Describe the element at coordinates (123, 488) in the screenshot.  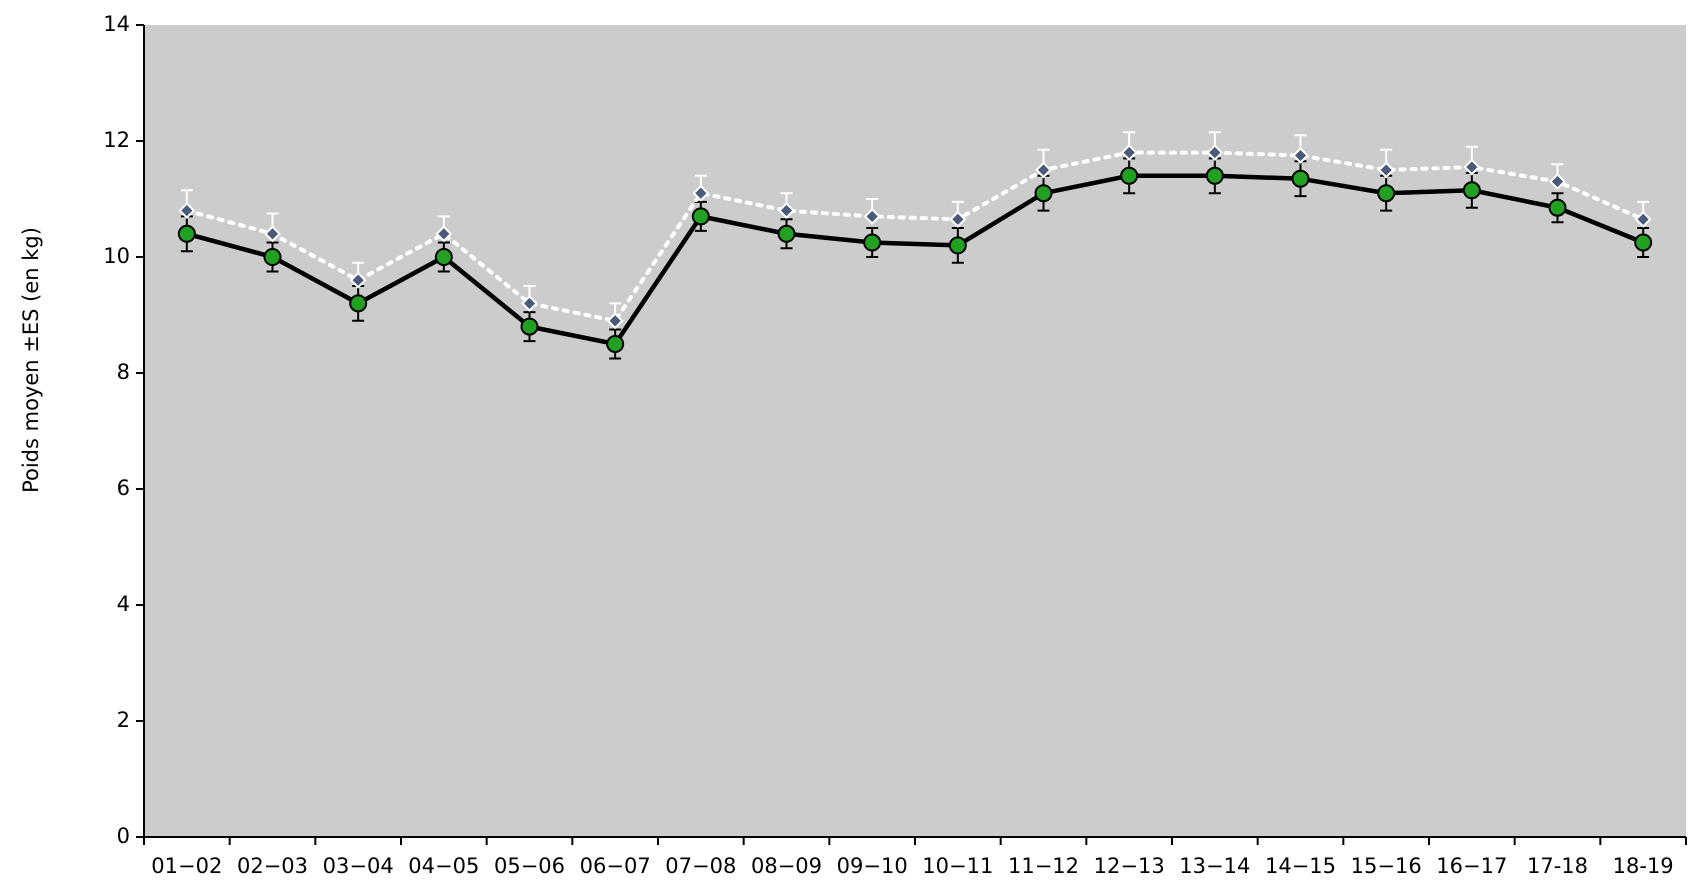
I see `y-tick-label: 6` at that location.